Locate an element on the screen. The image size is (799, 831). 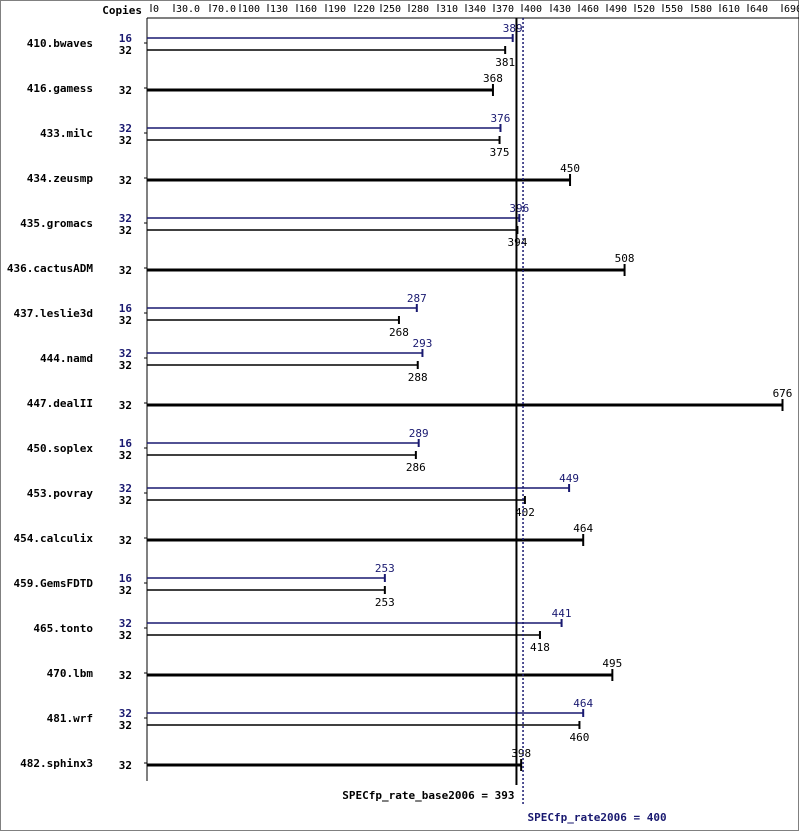
base-value-label: 460 is located at coordinates (580, 737).